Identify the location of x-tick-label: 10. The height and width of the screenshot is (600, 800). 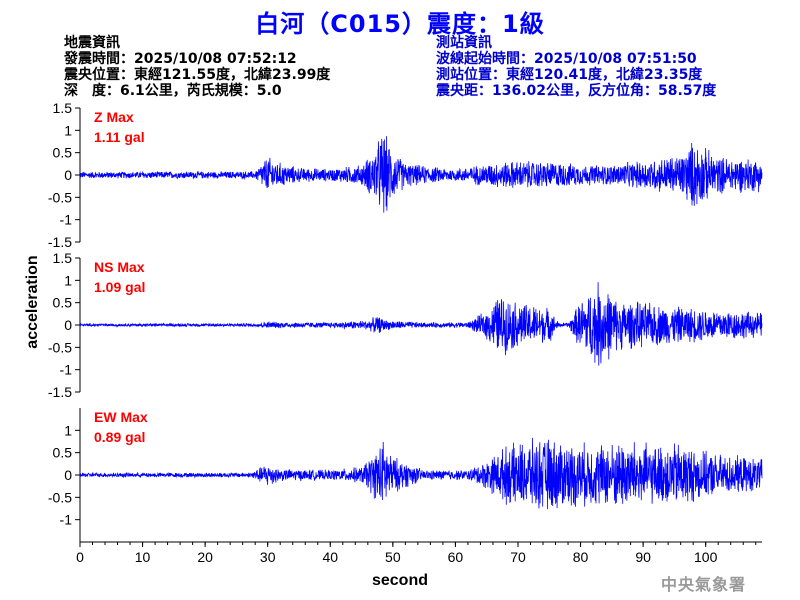
(143, 557).